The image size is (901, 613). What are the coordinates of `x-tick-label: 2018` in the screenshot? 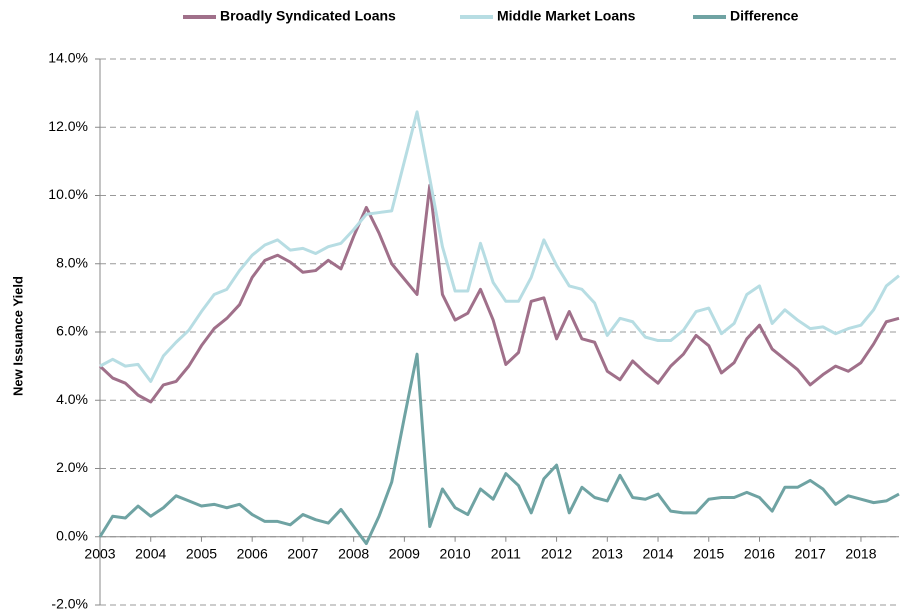 It's located at (860, 553).